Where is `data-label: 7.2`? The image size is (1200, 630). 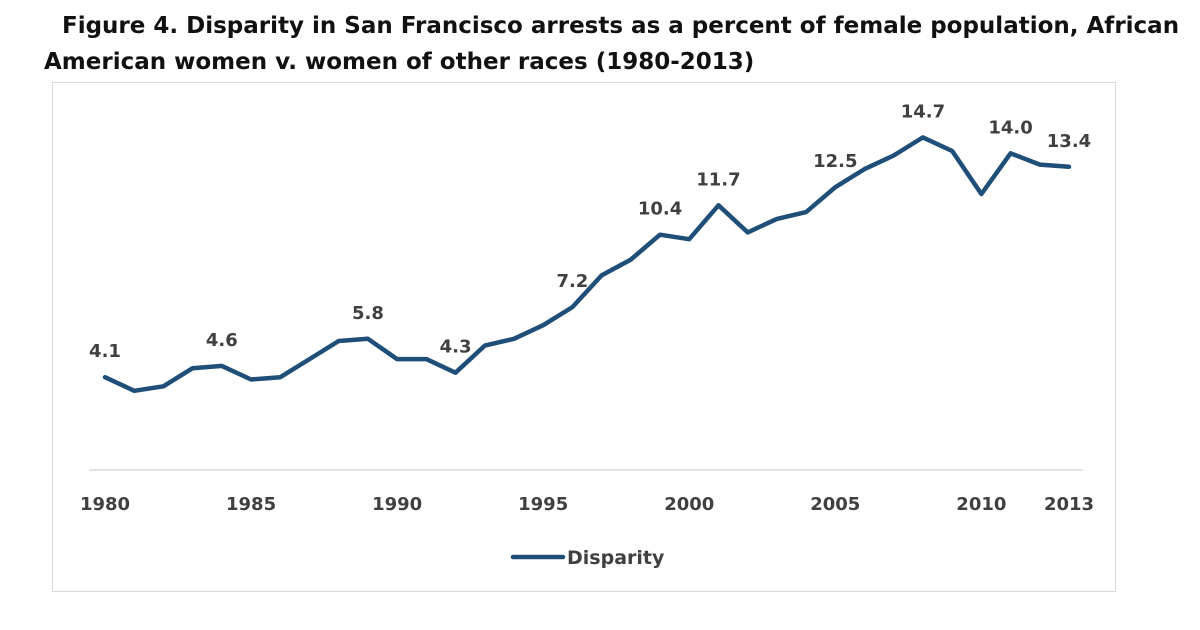
data-label: 7.2 is located at coordinates (572, 281).